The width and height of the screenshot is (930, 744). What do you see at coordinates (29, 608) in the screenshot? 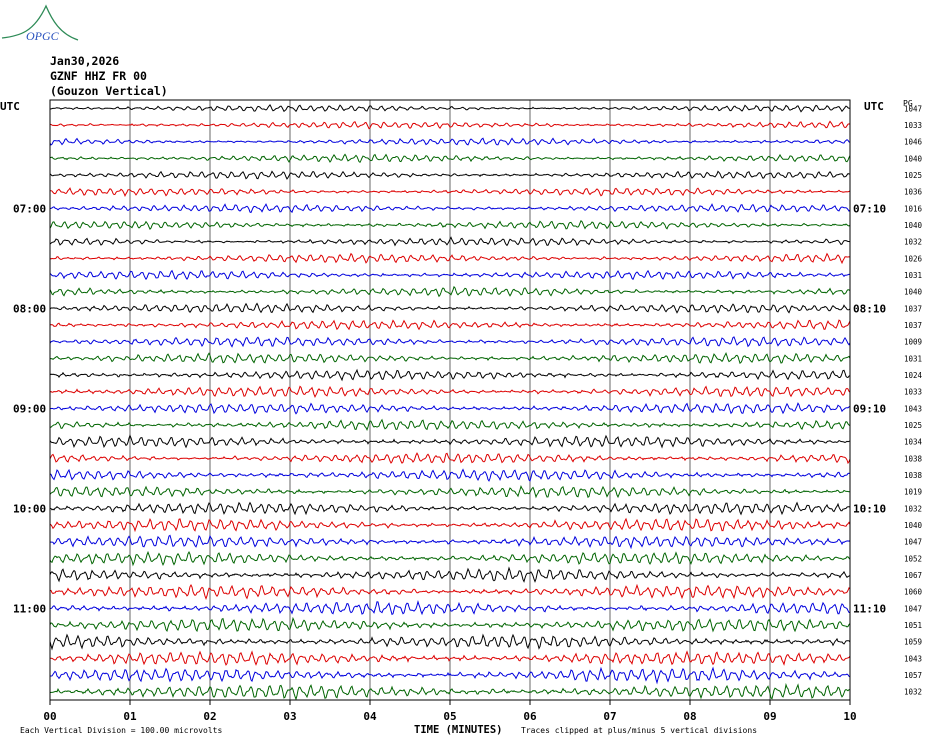
I see `left-hour-label: 11:00` at bounding box center [29, 608].